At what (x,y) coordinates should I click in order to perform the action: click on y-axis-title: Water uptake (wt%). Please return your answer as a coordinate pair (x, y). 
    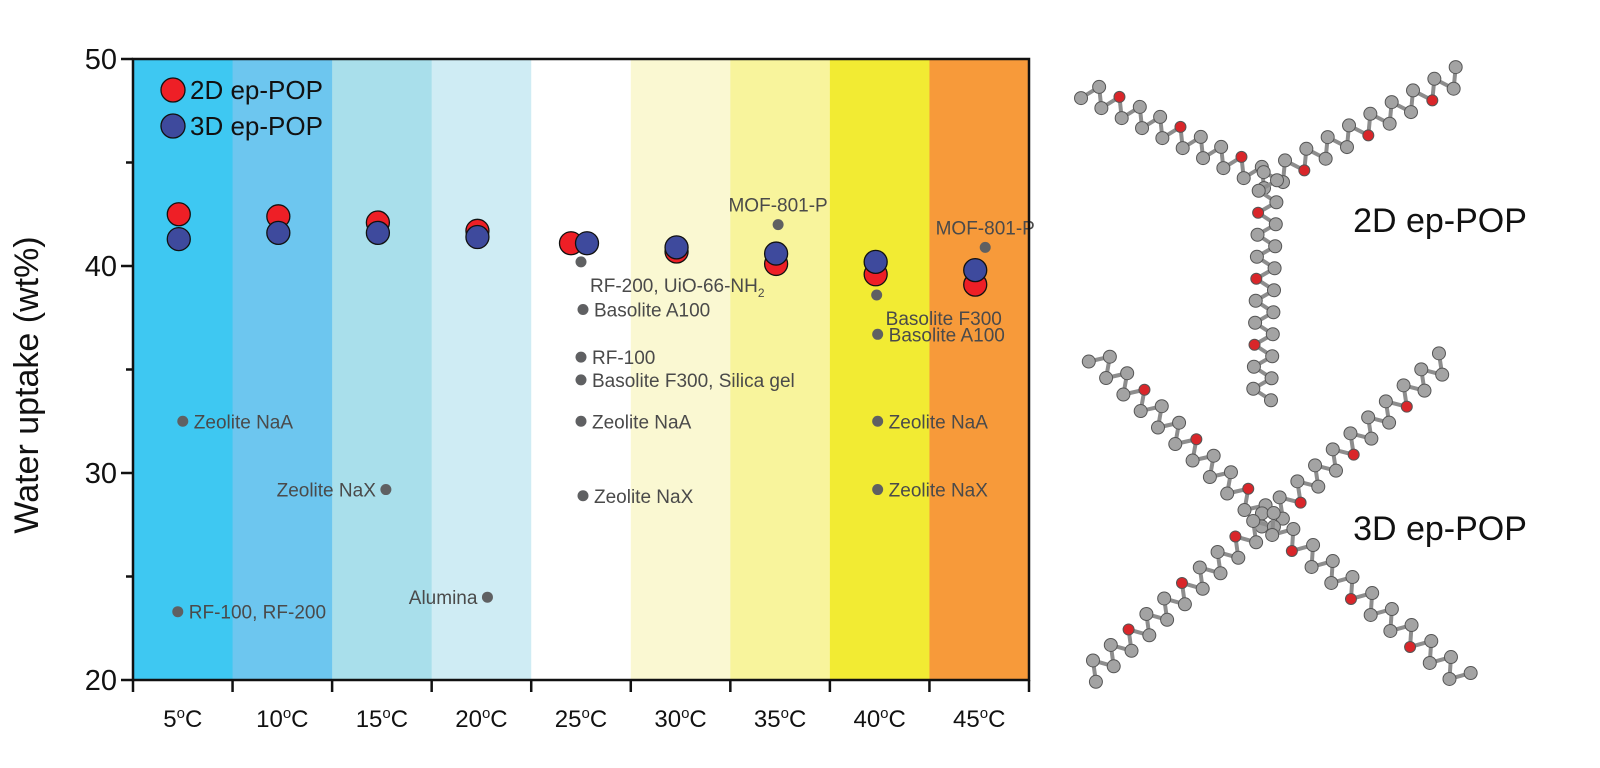
    Looking at the image, I should click on (27, 384).